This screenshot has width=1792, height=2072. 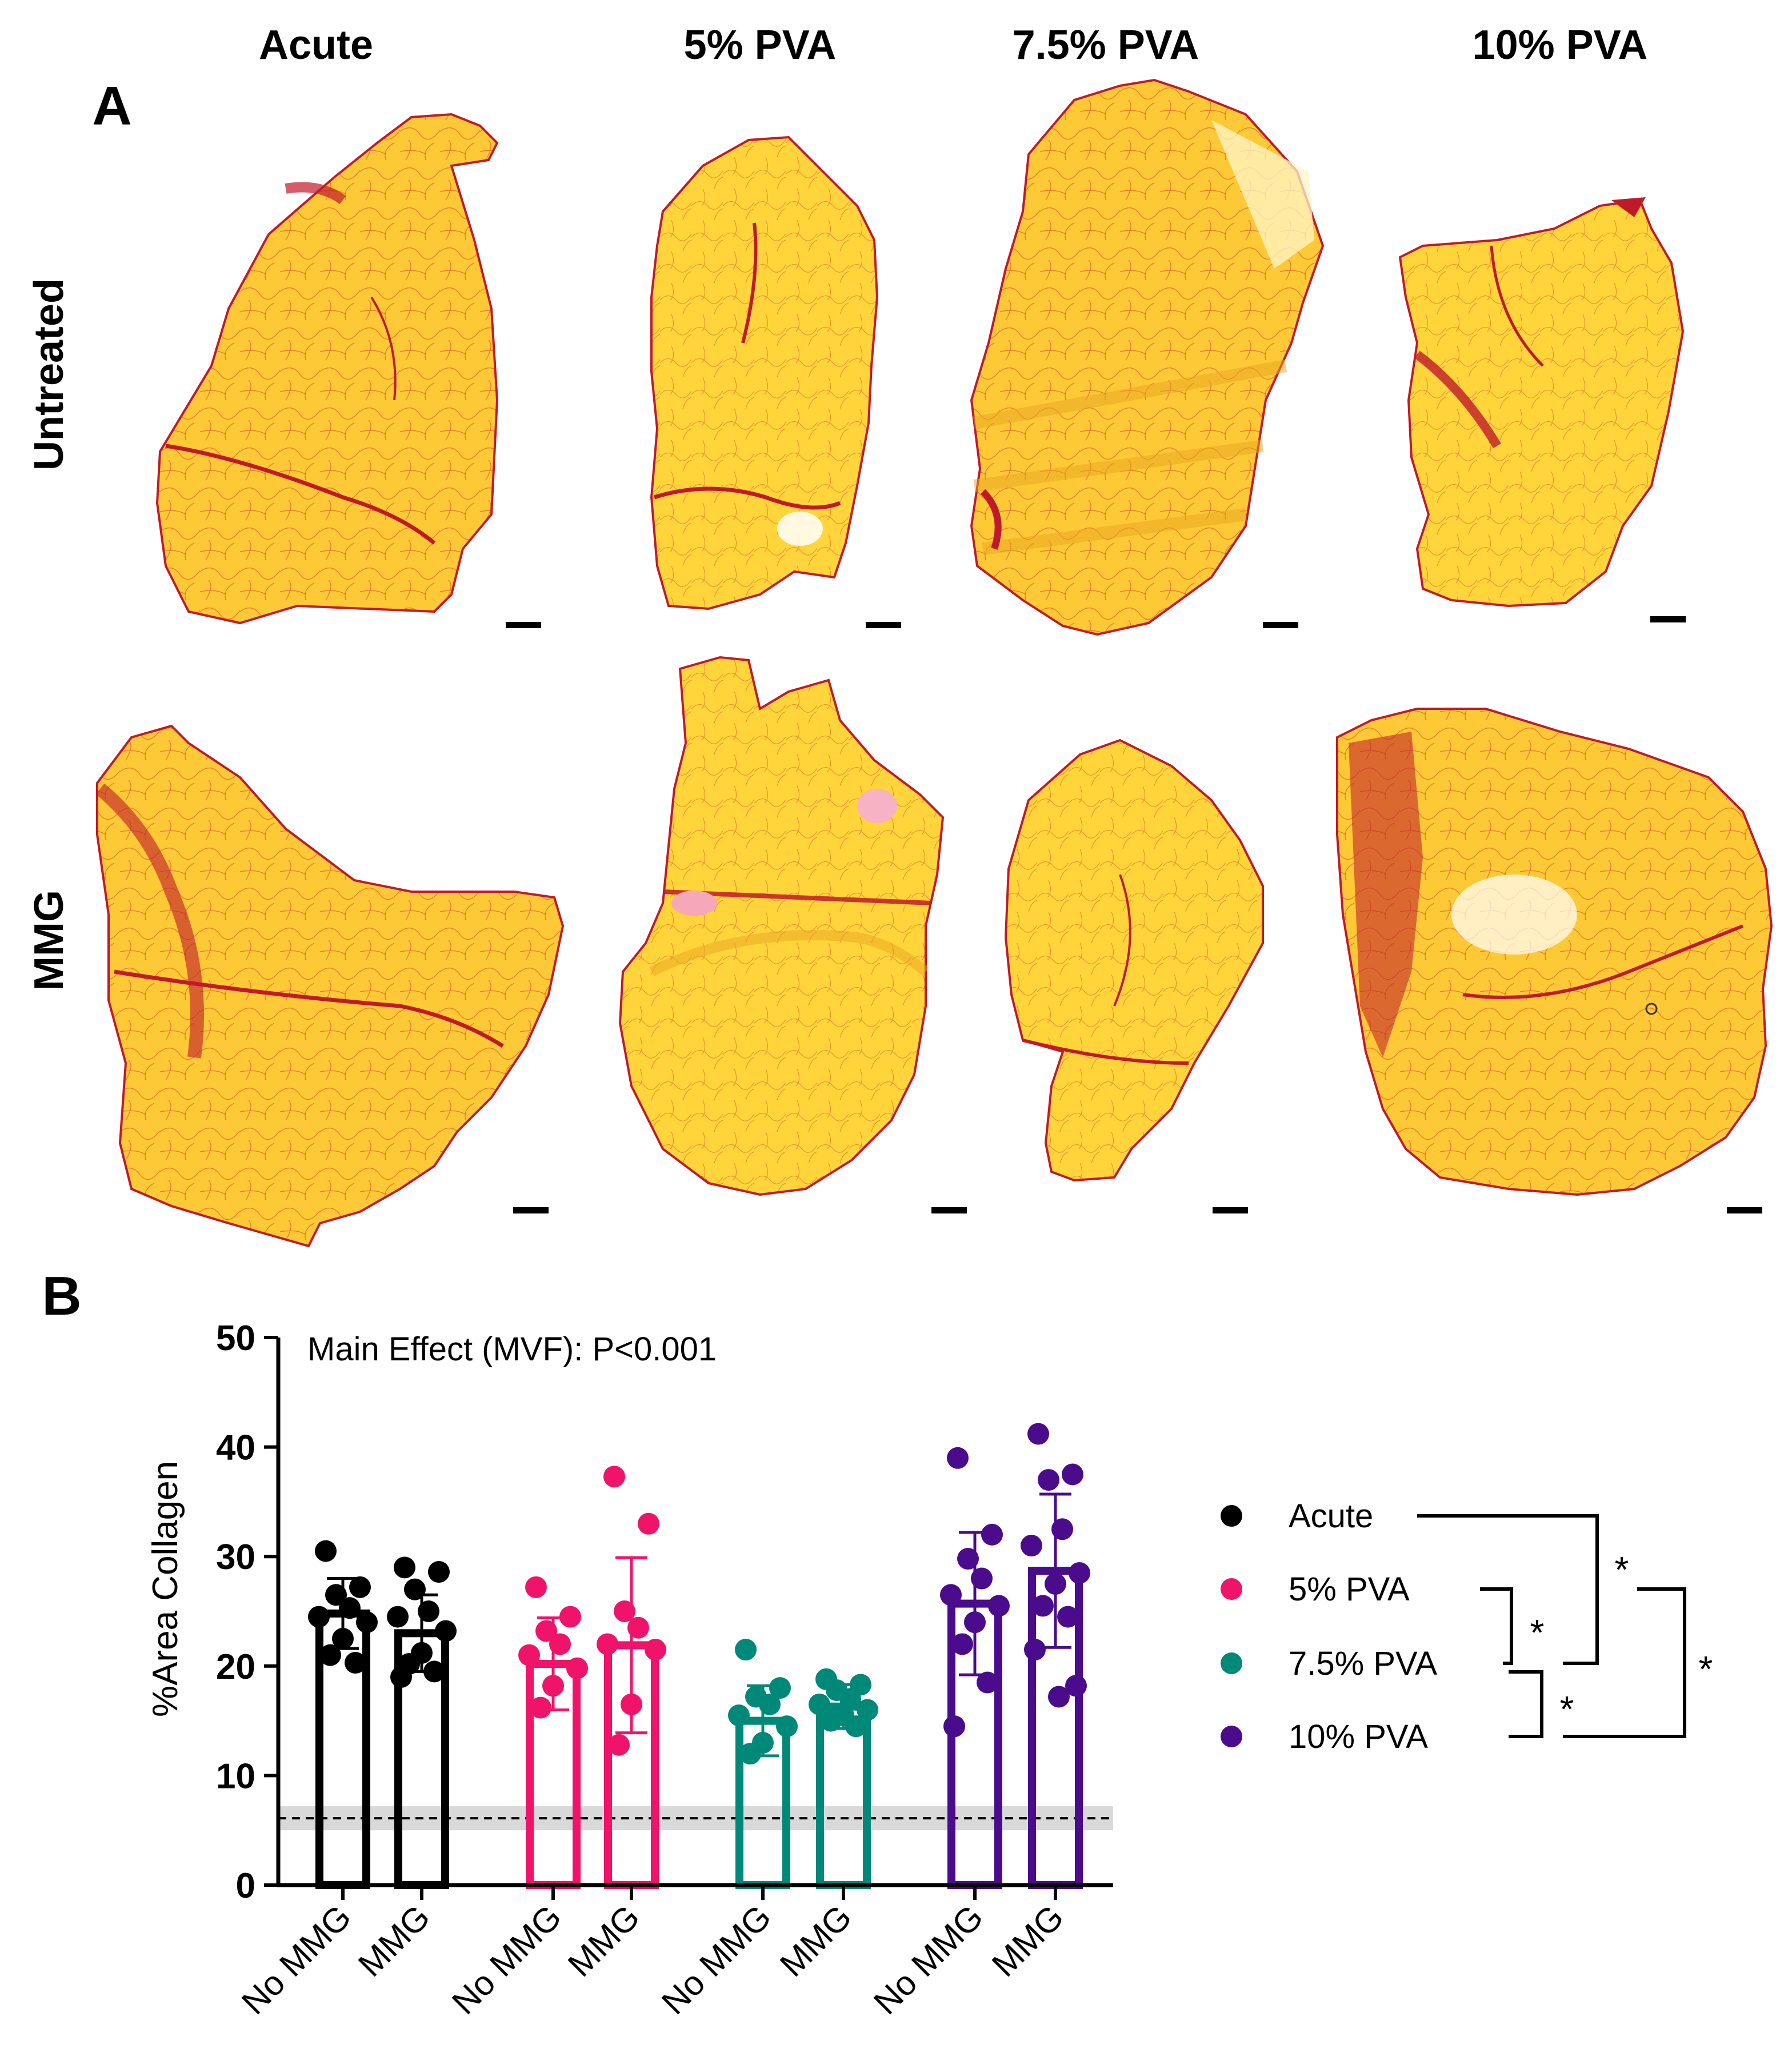 What do you see at coordinates (1526, 1704) in the screenshot?
I see `bracket-7-5pva-vs-10pva` at bounding box center [1526, 1704].